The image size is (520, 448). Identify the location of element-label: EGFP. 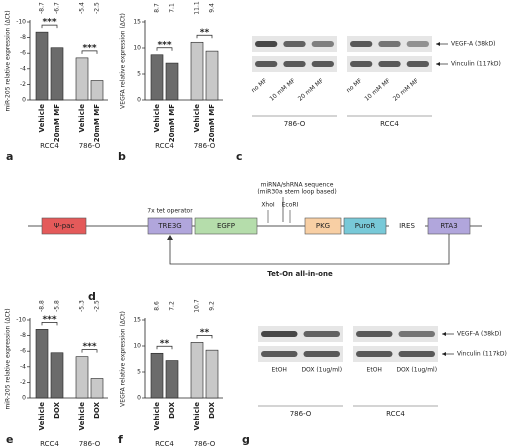
(226, 226).